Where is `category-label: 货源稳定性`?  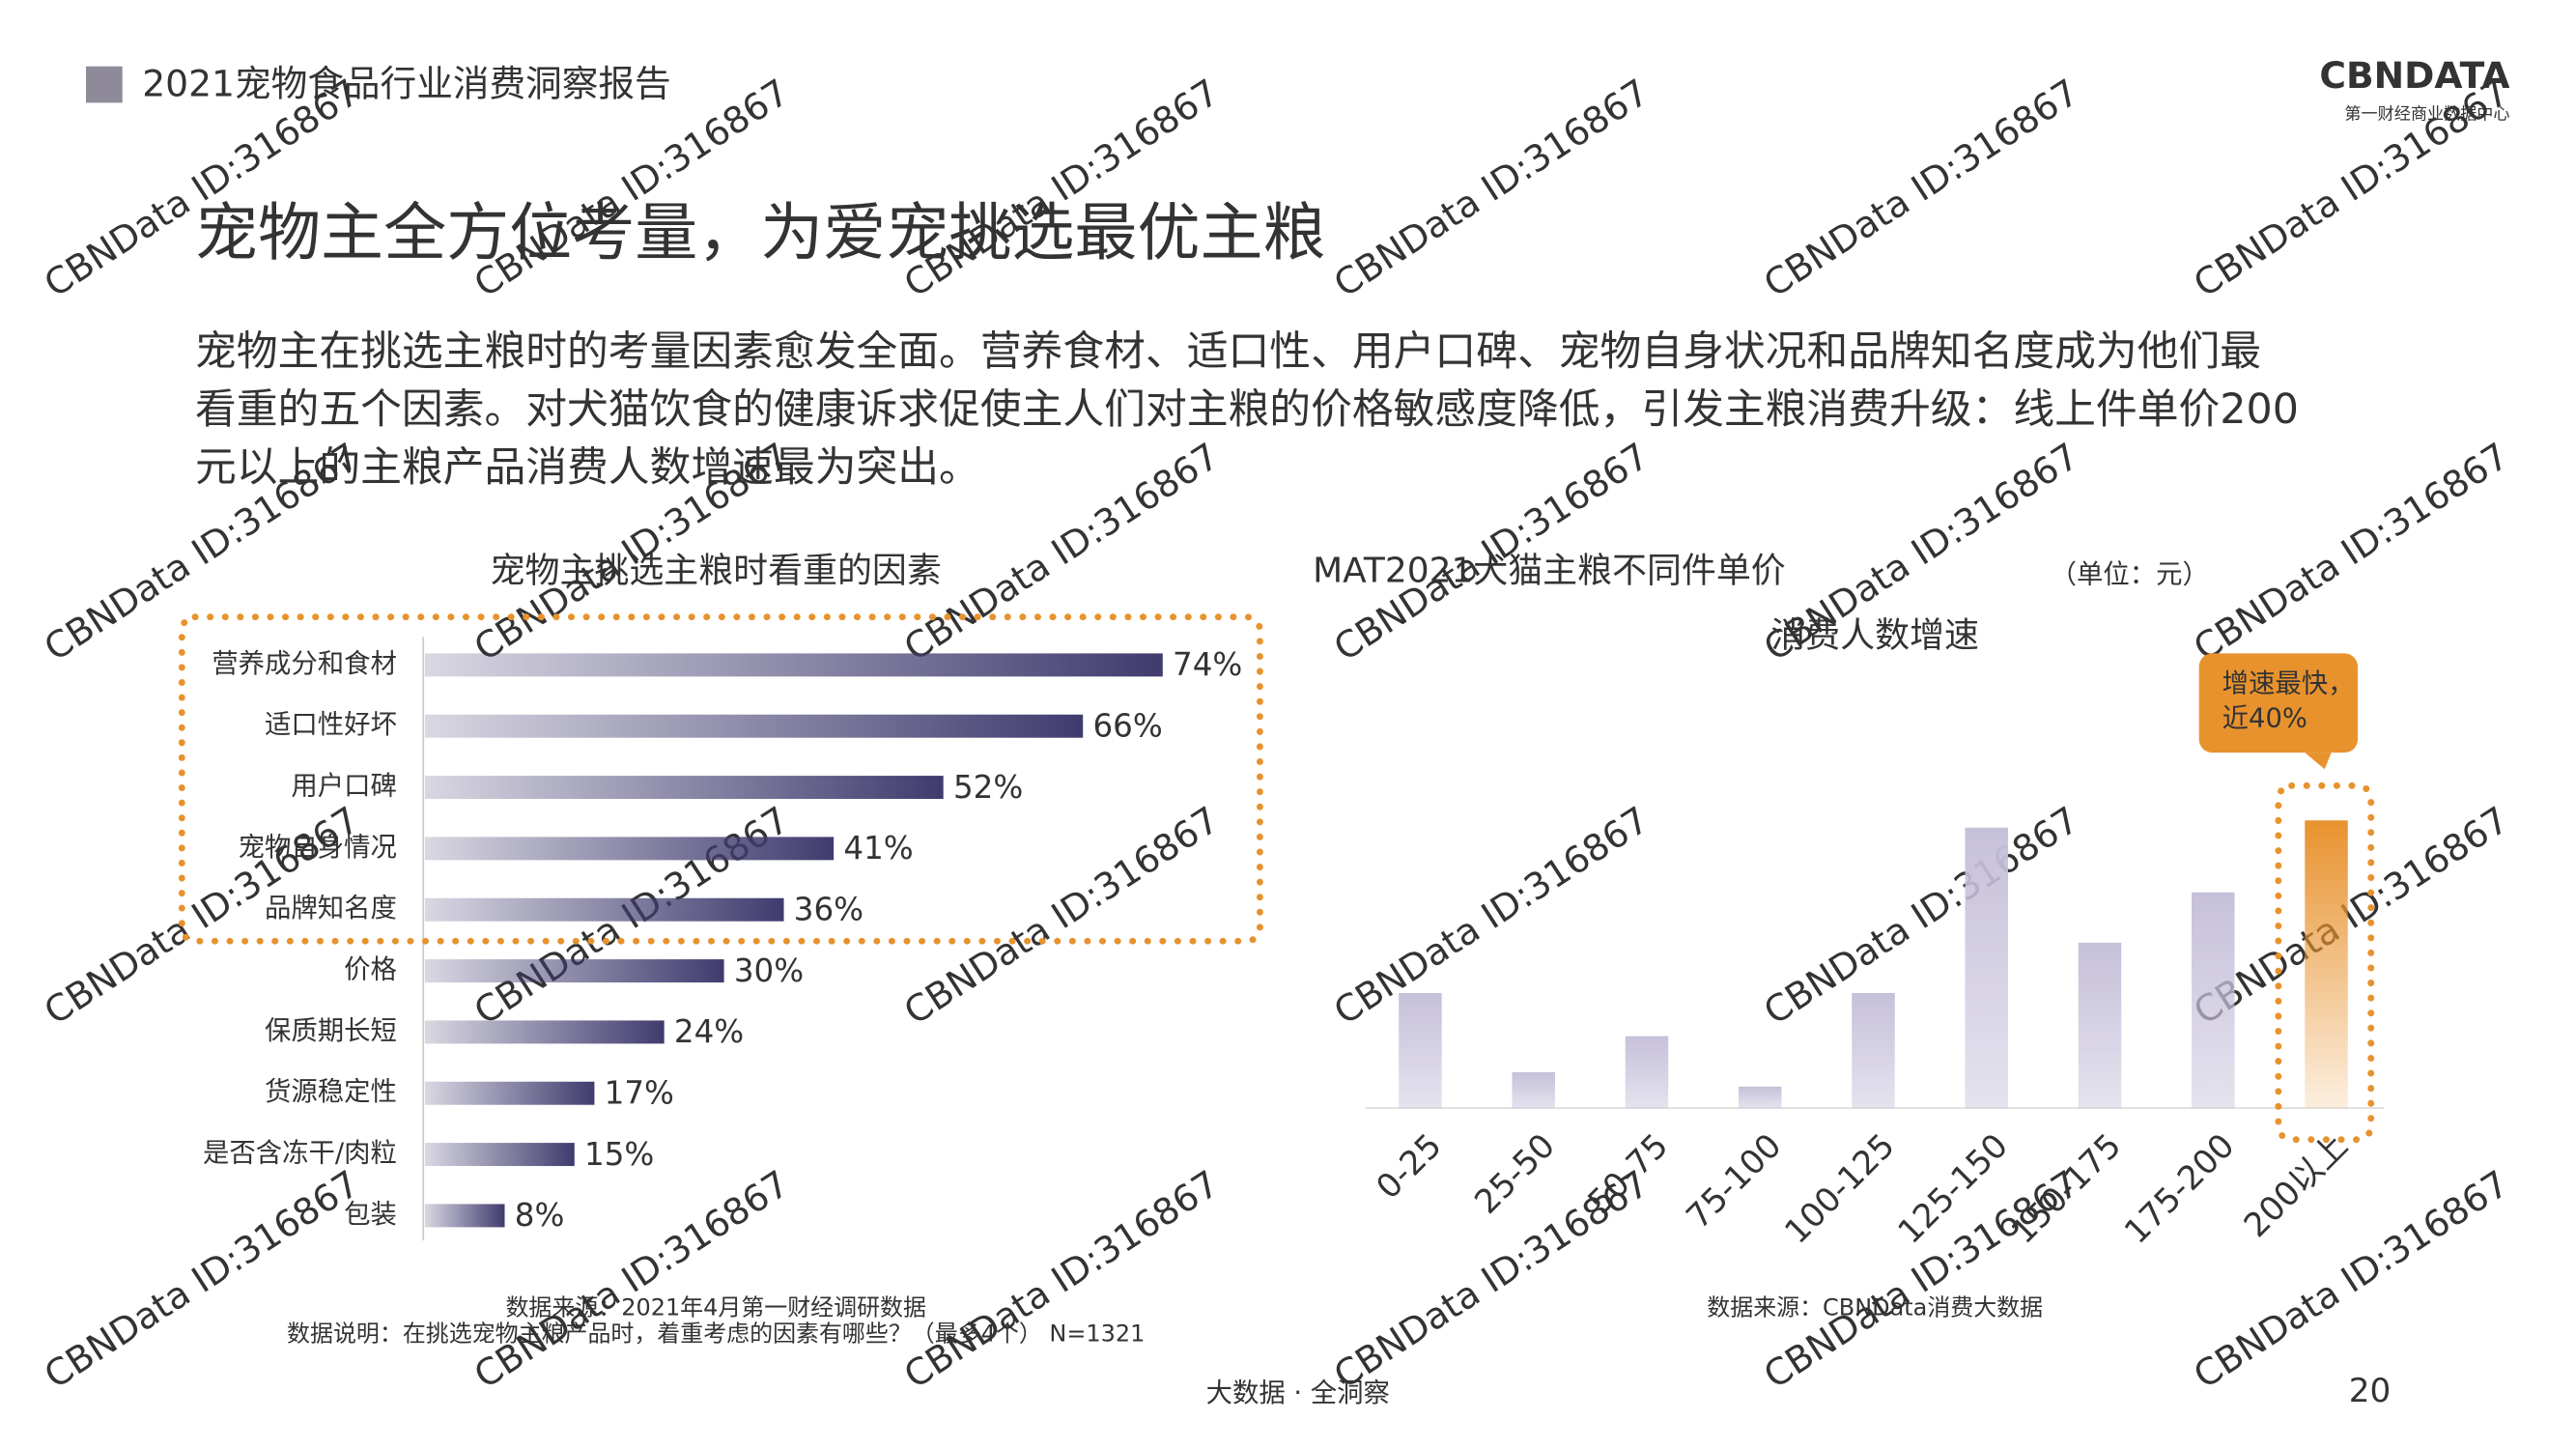 category-label: 货源稳定性 is located at coordinates (331, 1092).